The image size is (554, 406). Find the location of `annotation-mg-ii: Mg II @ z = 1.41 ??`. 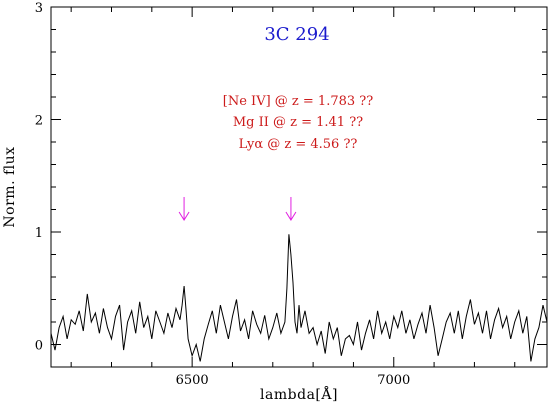

annotation-mg-ii: Mg II @ z = 1.41 ?? is located at coordinates (298, 122).